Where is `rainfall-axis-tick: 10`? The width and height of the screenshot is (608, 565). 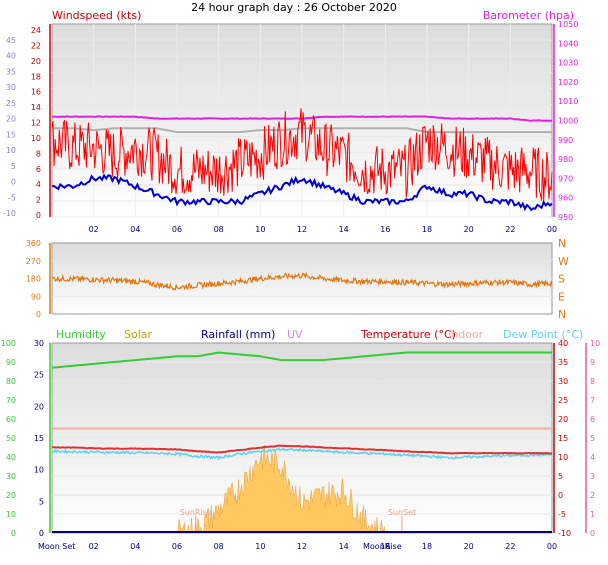
rainfall-axis-tick: 10 is located at coordinates (39, 470).